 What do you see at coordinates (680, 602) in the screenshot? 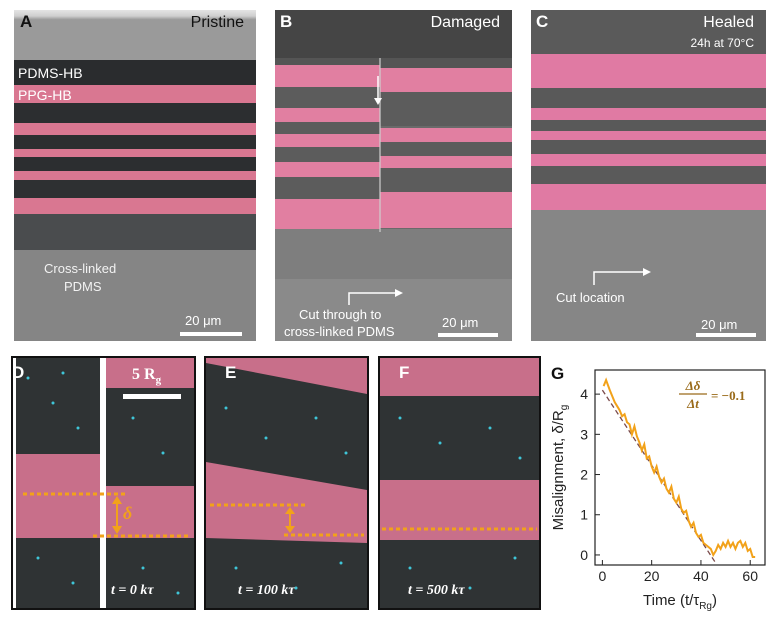
I see `x-axis-label: Time (t/τRg)` at bounding box center [680, 602].